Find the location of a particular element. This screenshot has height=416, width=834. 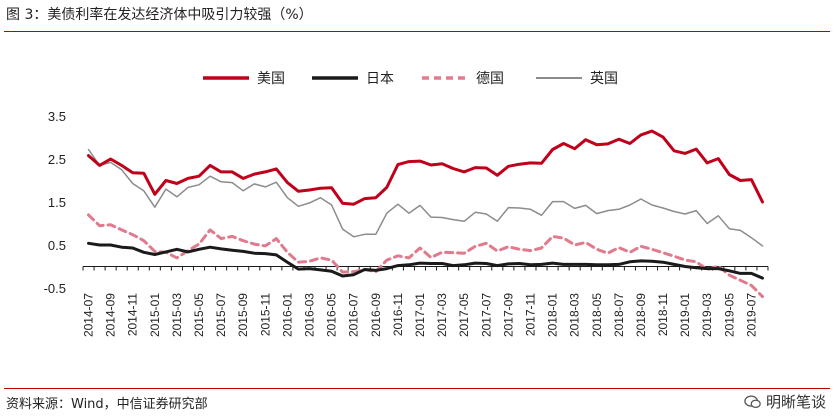

y-tick-label: 3.5 is located at coordinates (57, 116).